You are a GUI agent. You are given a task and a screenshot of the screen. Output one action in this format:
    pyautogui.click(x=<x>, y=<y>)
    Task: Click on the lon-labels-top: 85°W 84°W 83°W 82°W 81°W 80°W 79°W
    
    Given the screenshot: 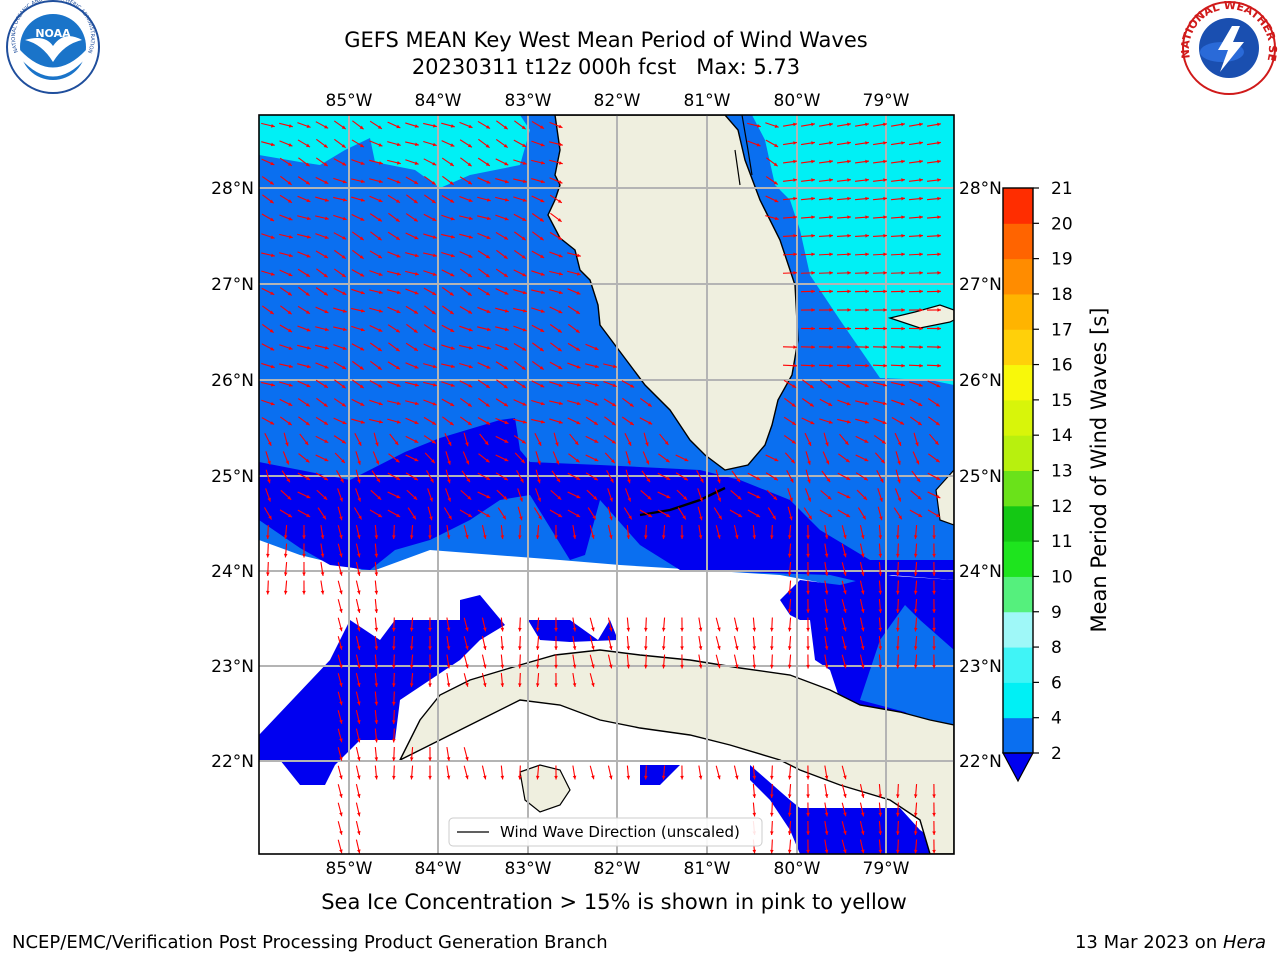 What is the action you would take?
    pyautogui.click(x=618, y=101)
    